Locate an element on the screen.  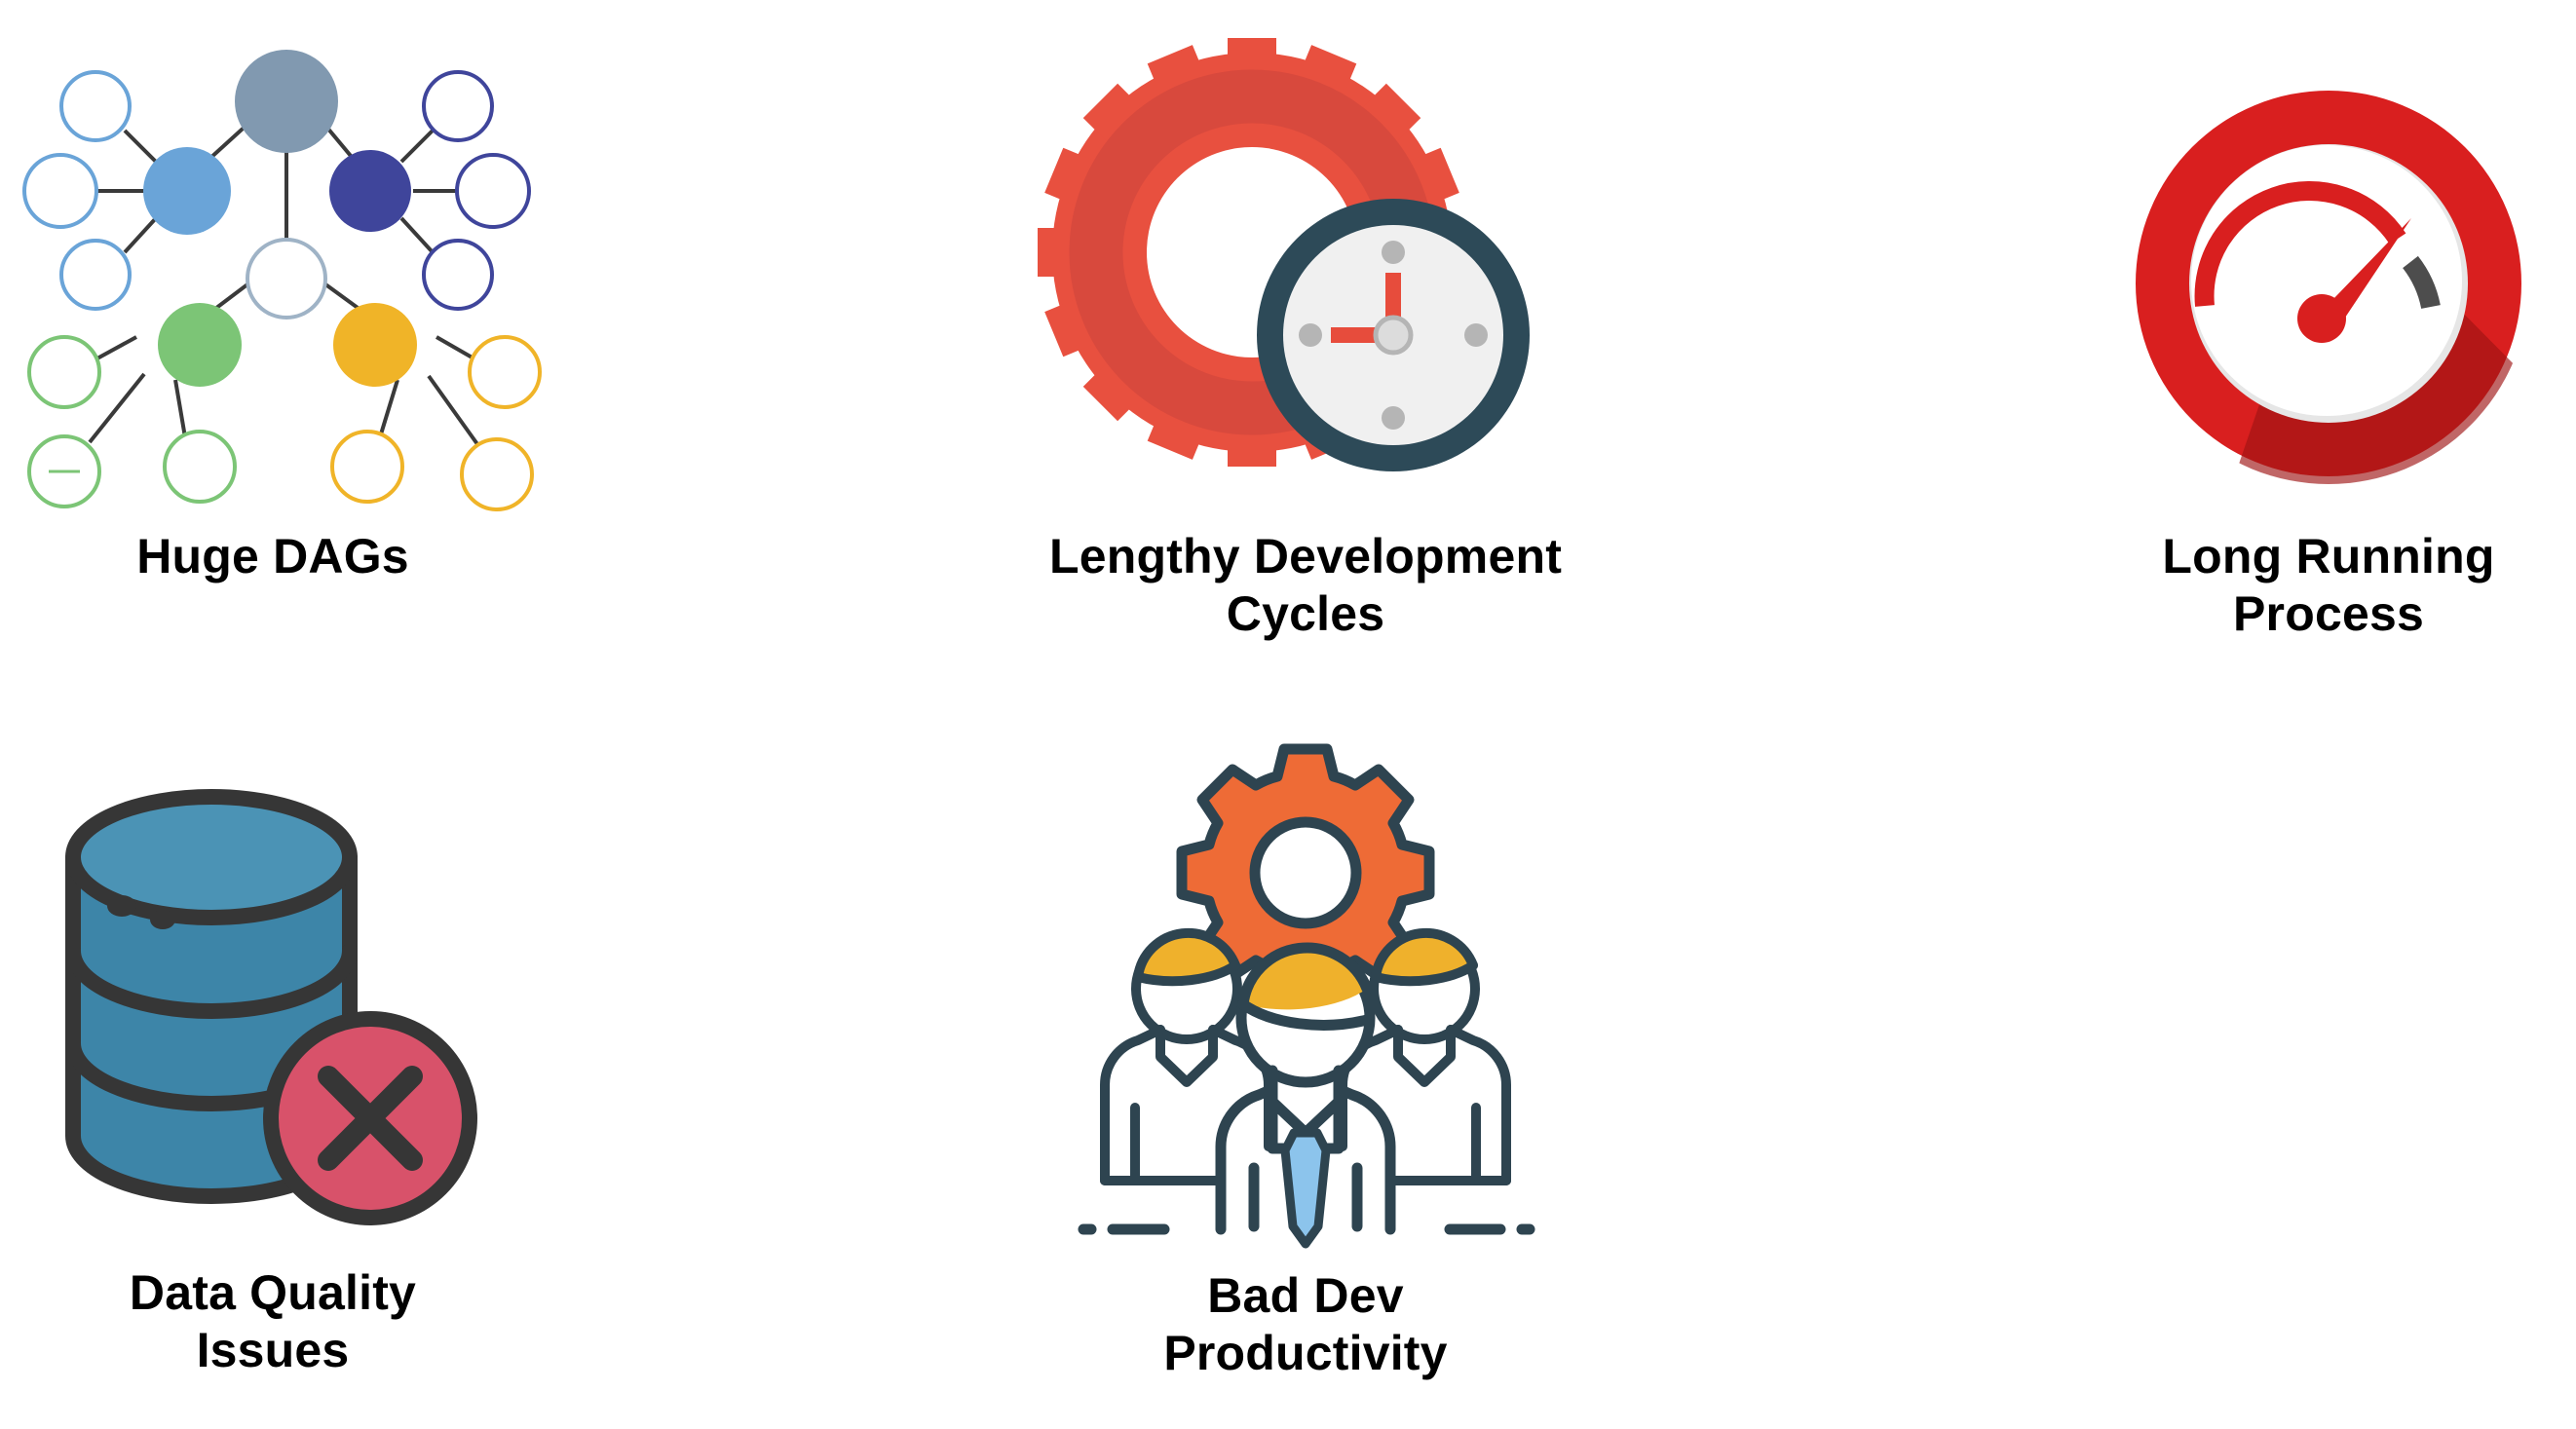
gear-clock-icon is located at coordinates (1284, 254).